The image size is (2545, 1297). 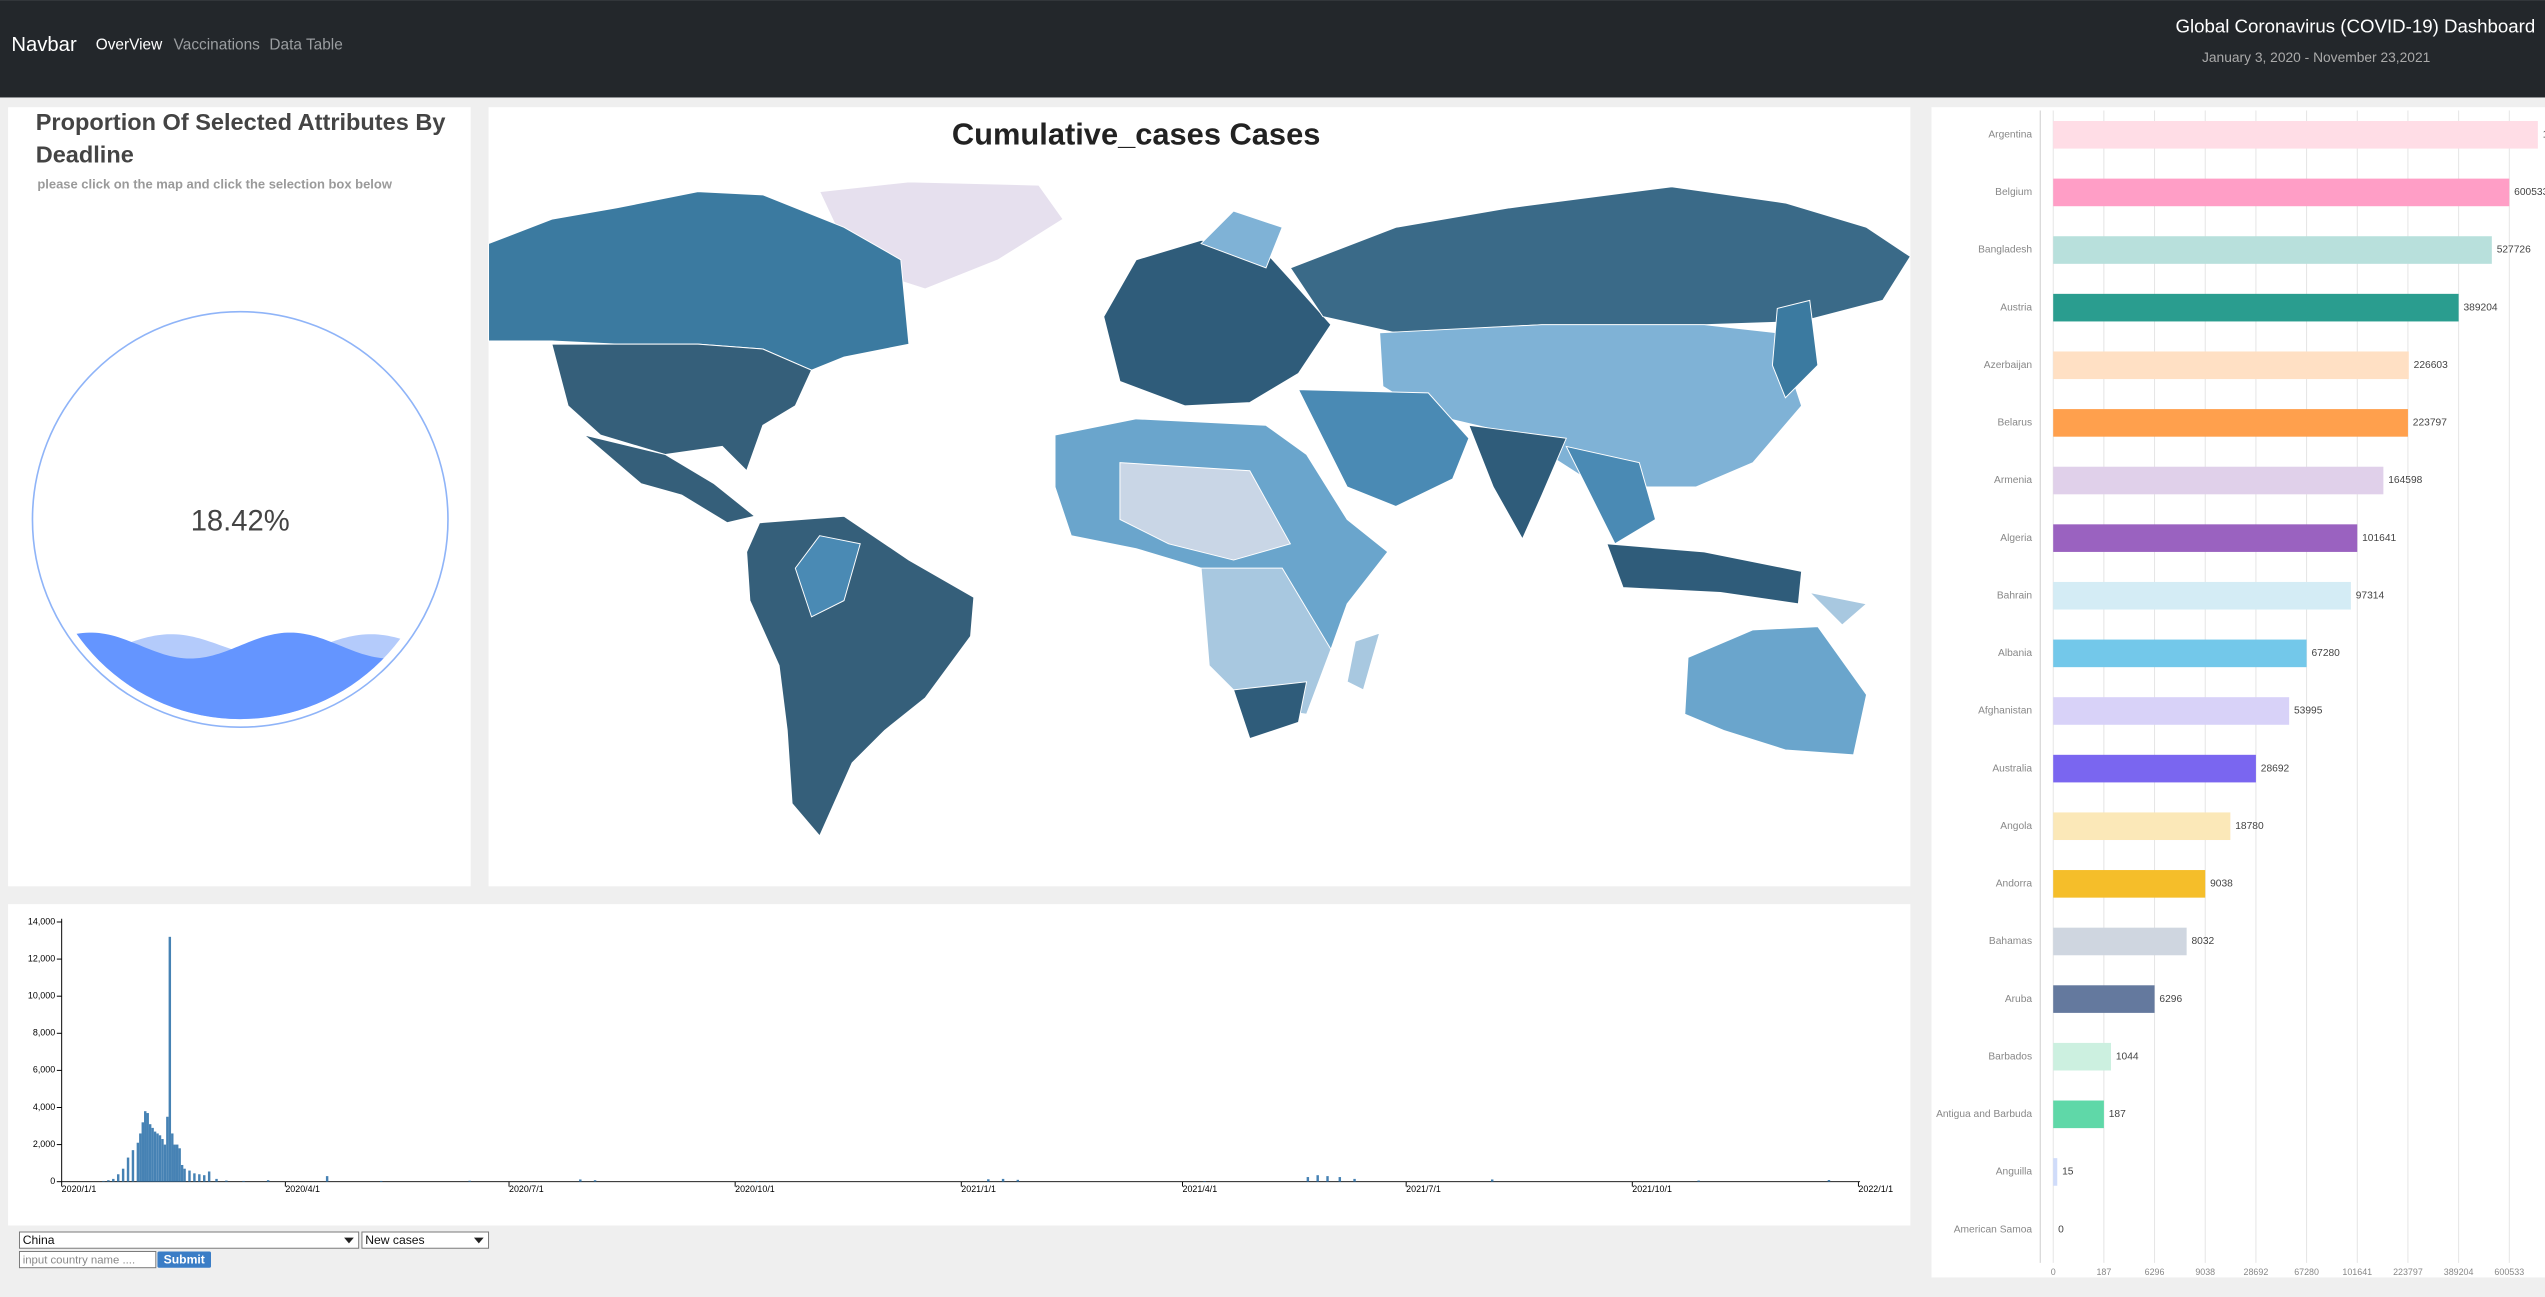 I want to click on value-label: 15, so click(x=2068, y=1172).